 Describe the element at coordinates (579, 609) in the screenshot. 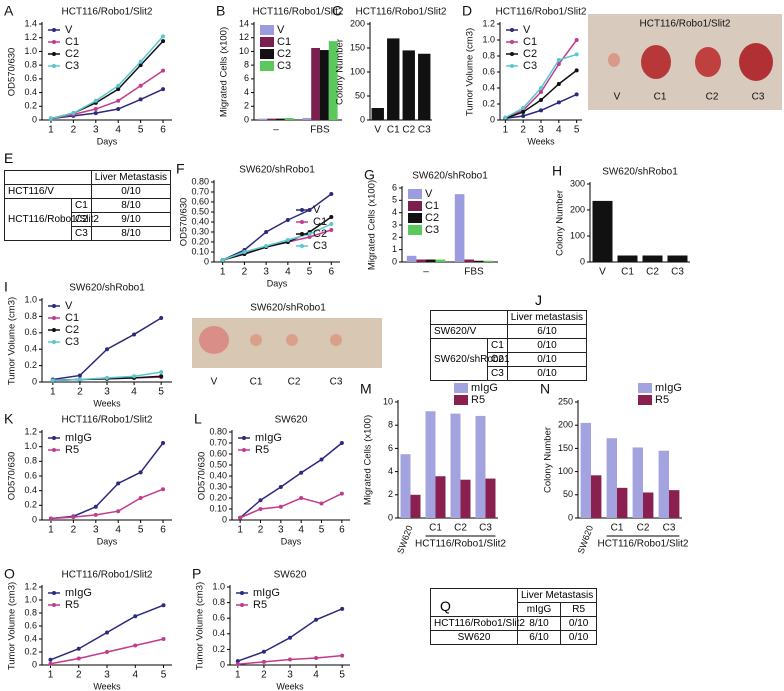

I see `table-header: R5` at that location.